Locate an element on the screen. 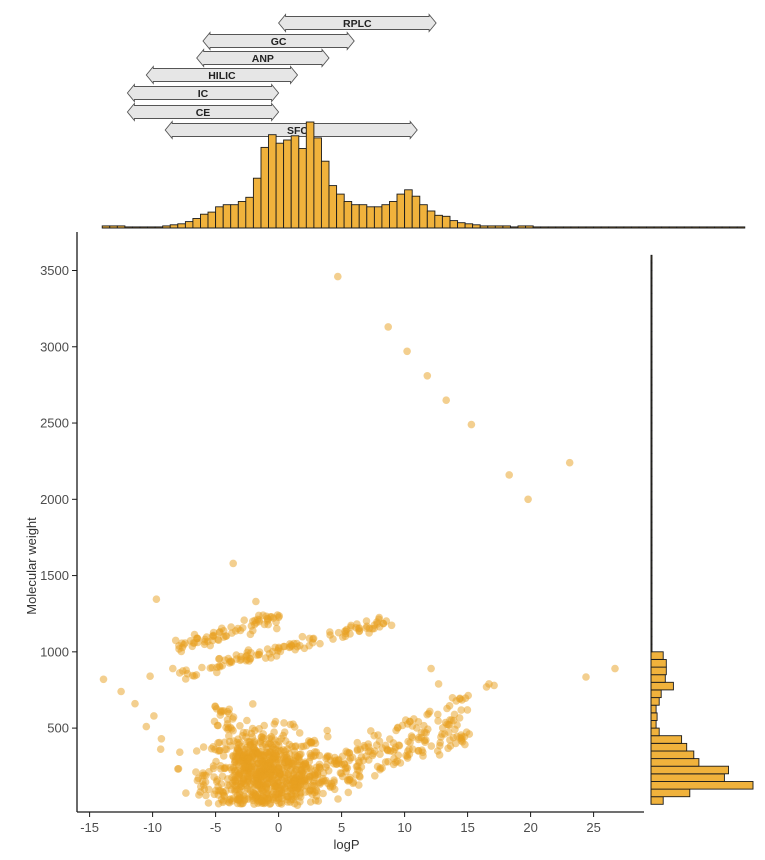 The height and width of the screenshot is (860, 765). y-tick-label: 1000 is located at coordinates (54, 651).